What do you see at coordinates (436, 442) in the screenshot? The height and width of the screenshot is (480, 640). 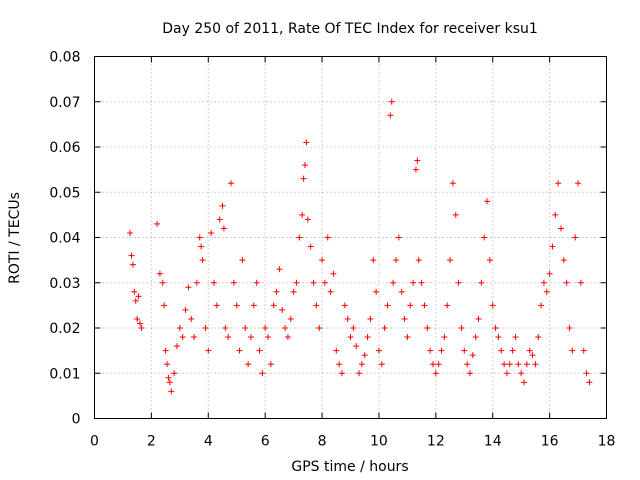 I see `x-tick-label: 12` at bounding box center [436, 442].